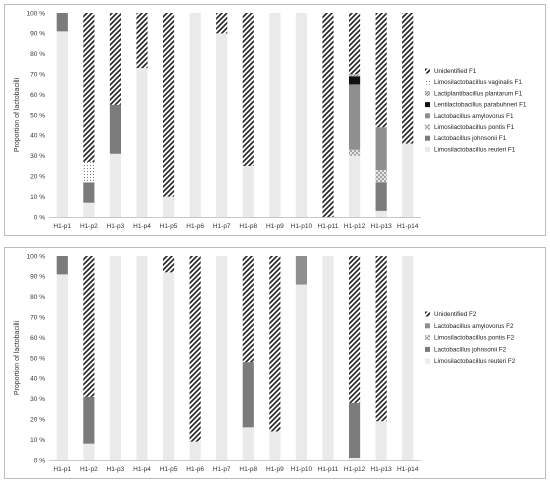 The height and width of the screenshot is (485, 550). Describe the element at coordinates (275, 226) in the screenshot. I see `x-tick-label: H1-p9` at that location.